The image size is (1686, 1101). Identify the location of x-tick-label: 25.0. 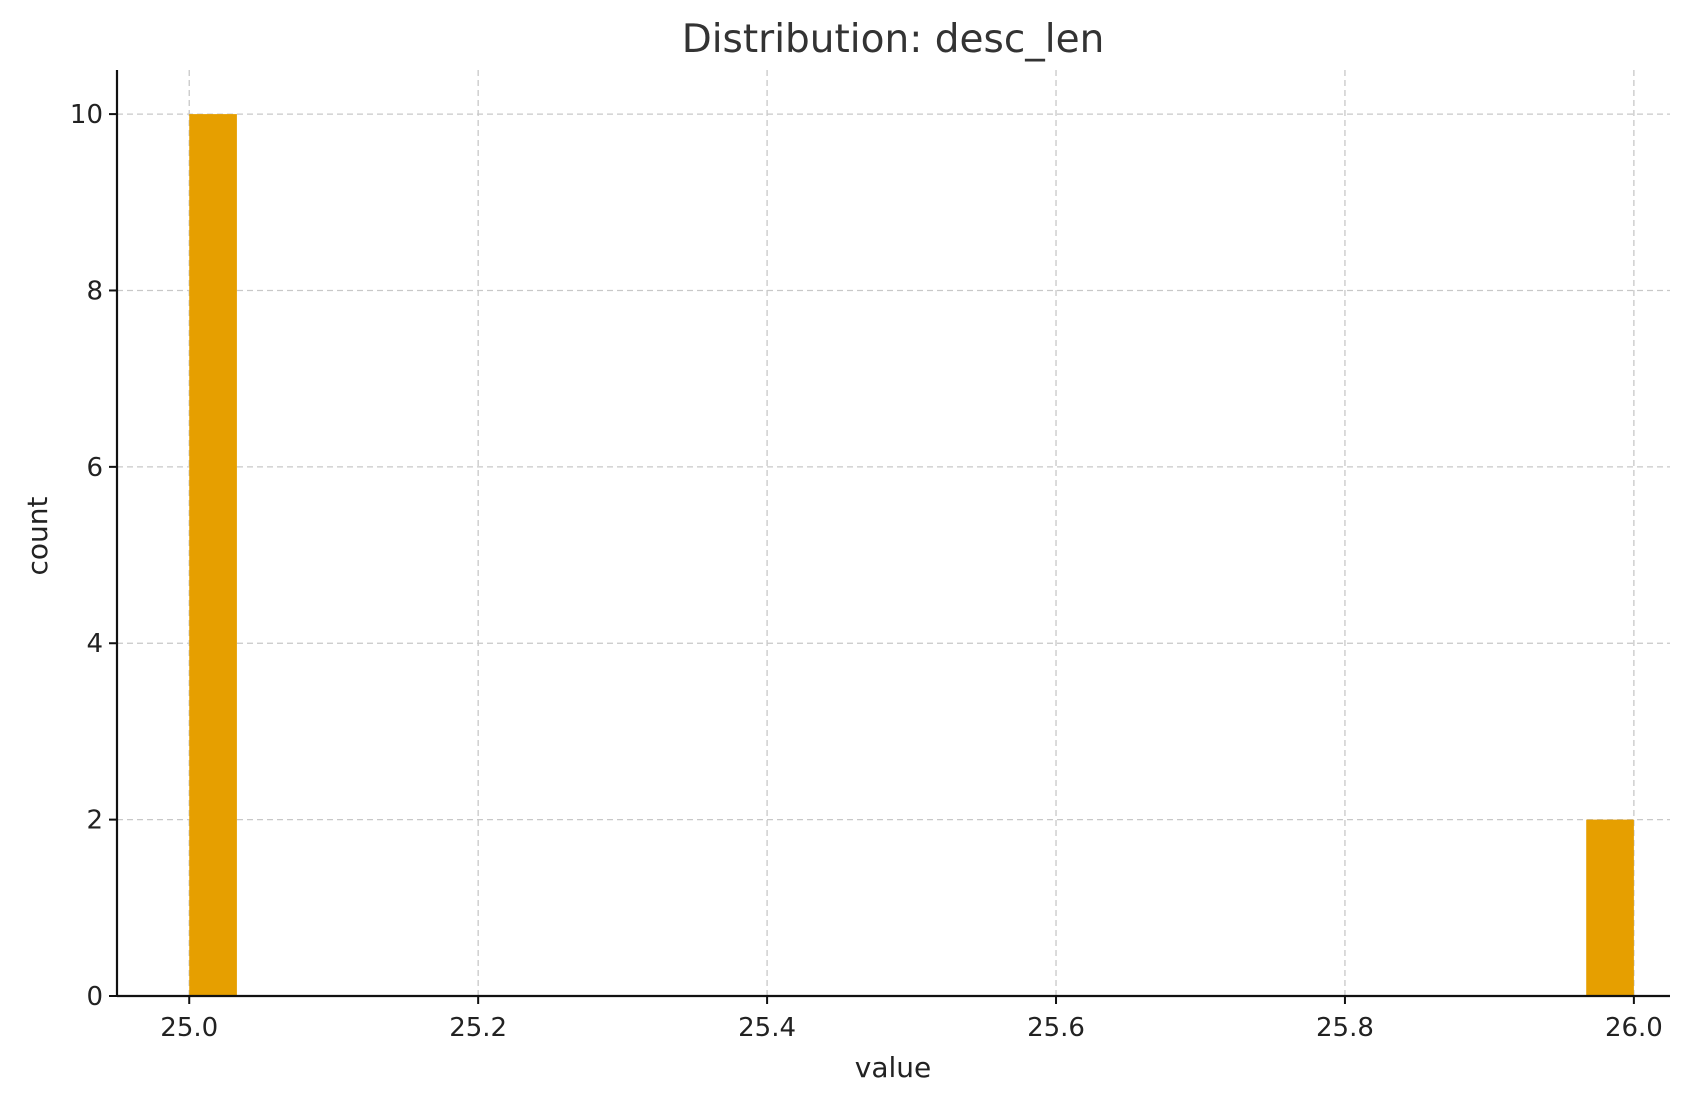
(189, 1028).